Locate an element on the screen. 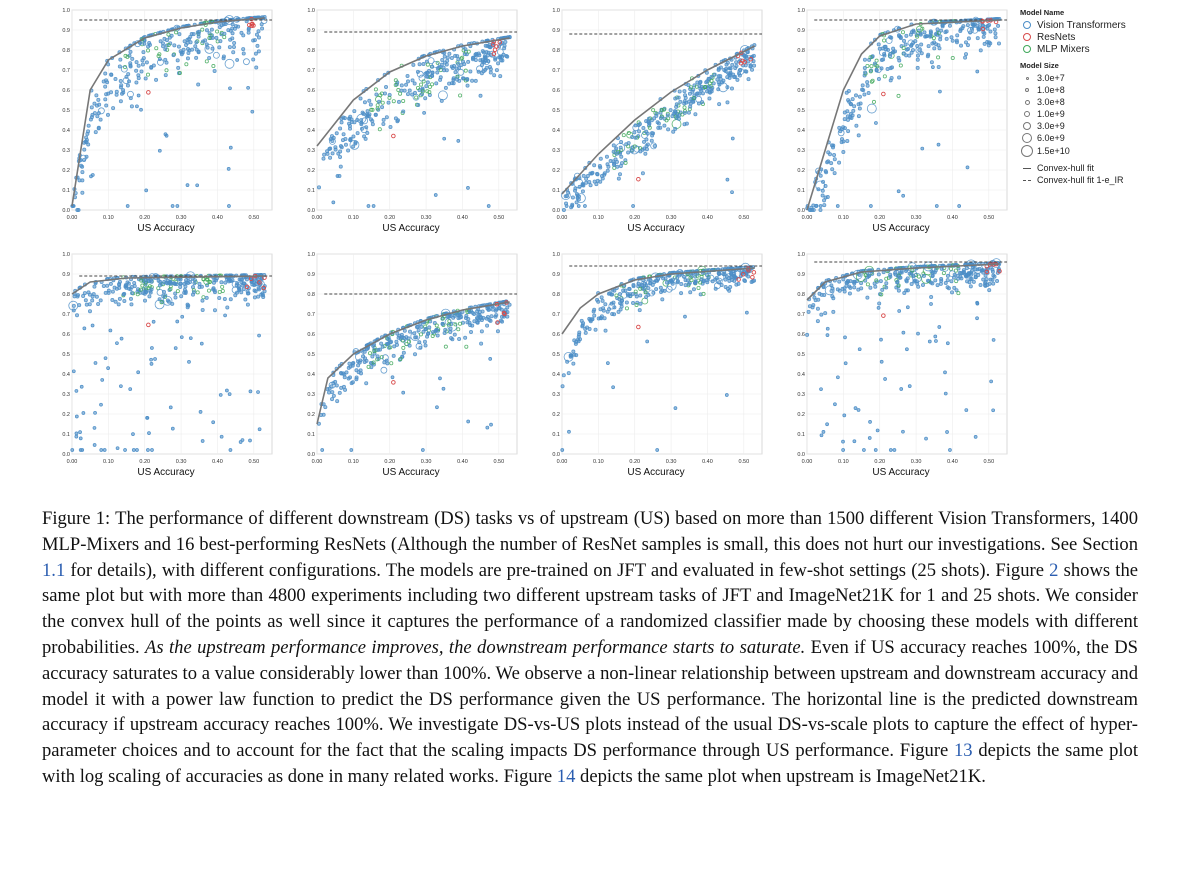  y-tick-label: 0.0 is located at coordinates (311, 211).